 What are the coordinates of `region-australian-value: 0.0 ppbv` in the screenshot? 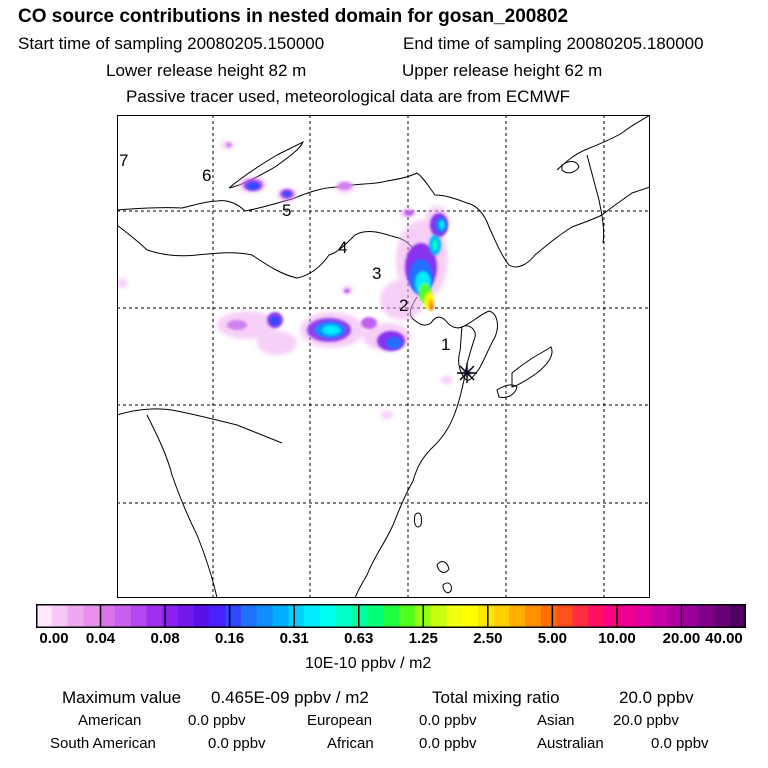 It's located at (680, 743).